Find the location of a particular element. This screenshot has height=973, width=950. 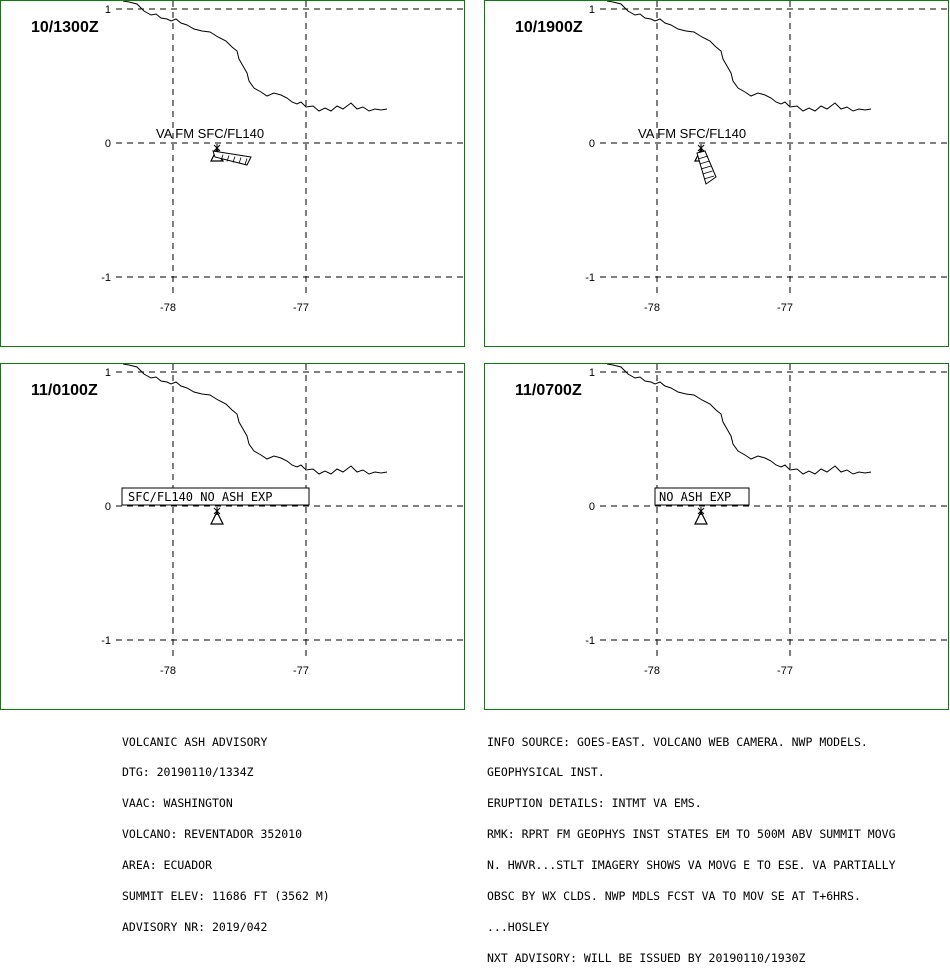

ash-polygon is located at coordinates (232, 158).